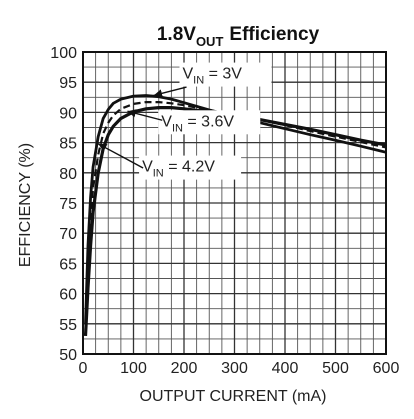  I want to click on y-tick-label: 70, so click(68, 234).